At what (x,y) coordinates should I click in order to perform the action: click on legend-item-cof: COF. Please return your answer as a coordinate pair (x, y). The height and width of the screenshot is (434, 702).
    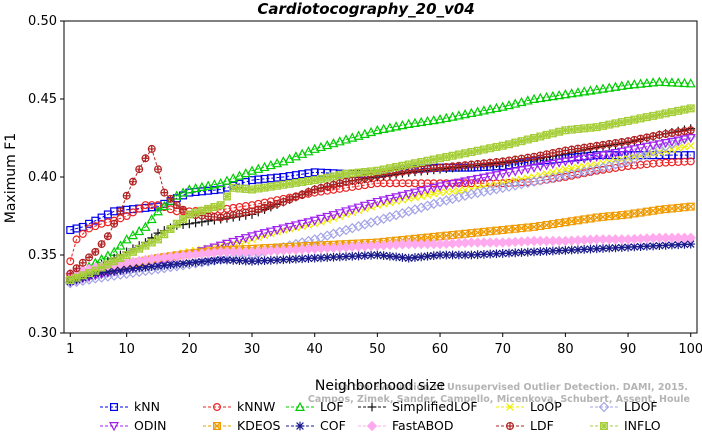
    Looking at the image, I should click on (316, 425).